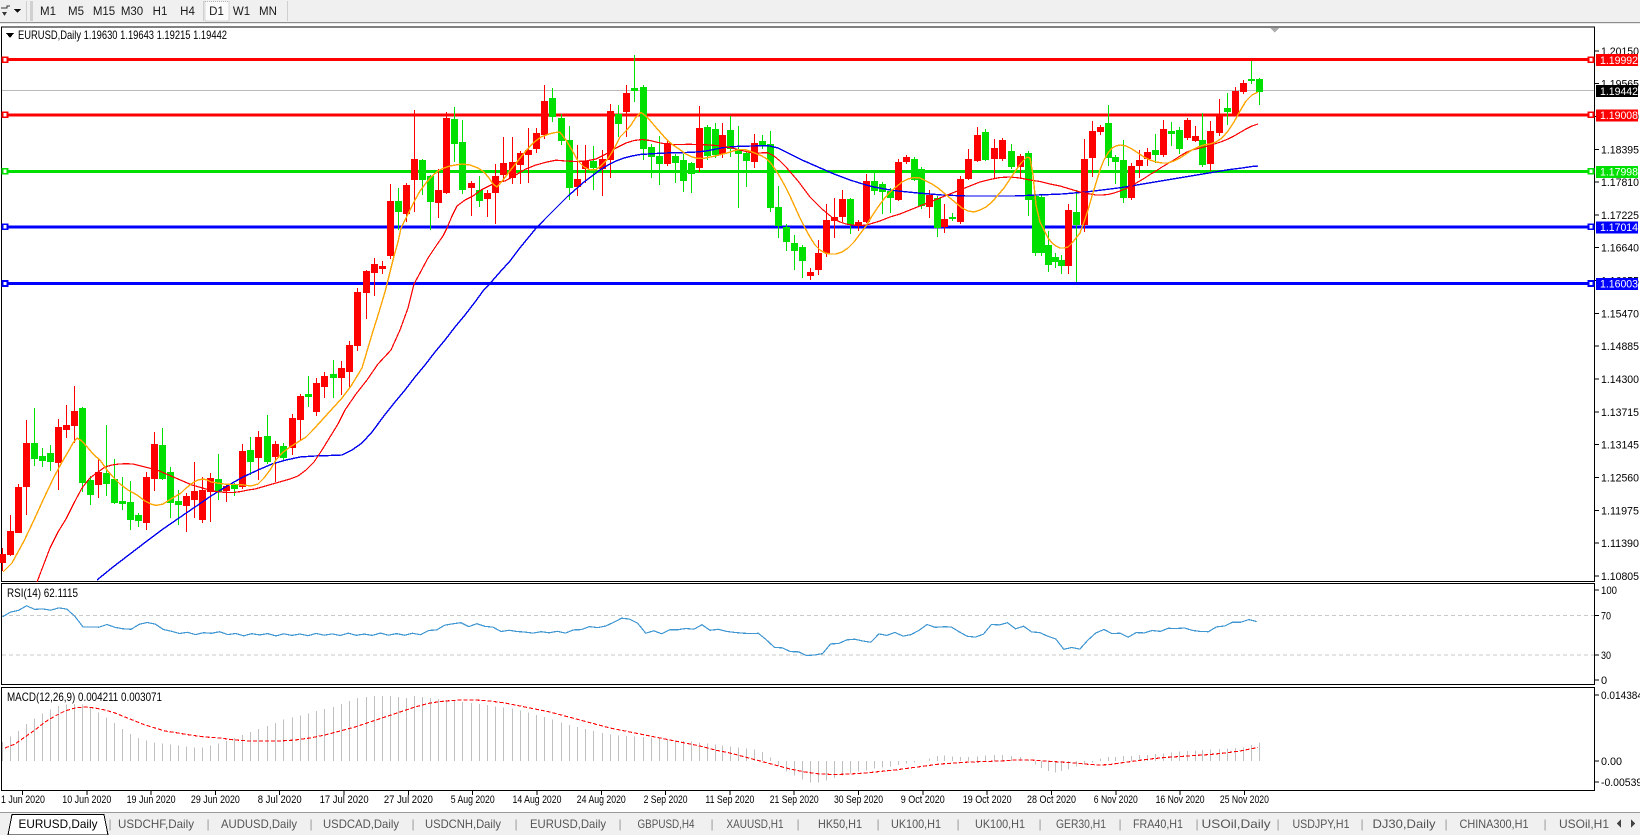 This screenshot has height=835, width=1640. Describe the element at coordinates (132, 12) in the screenshot. I see `svg-text: M30` at that location.